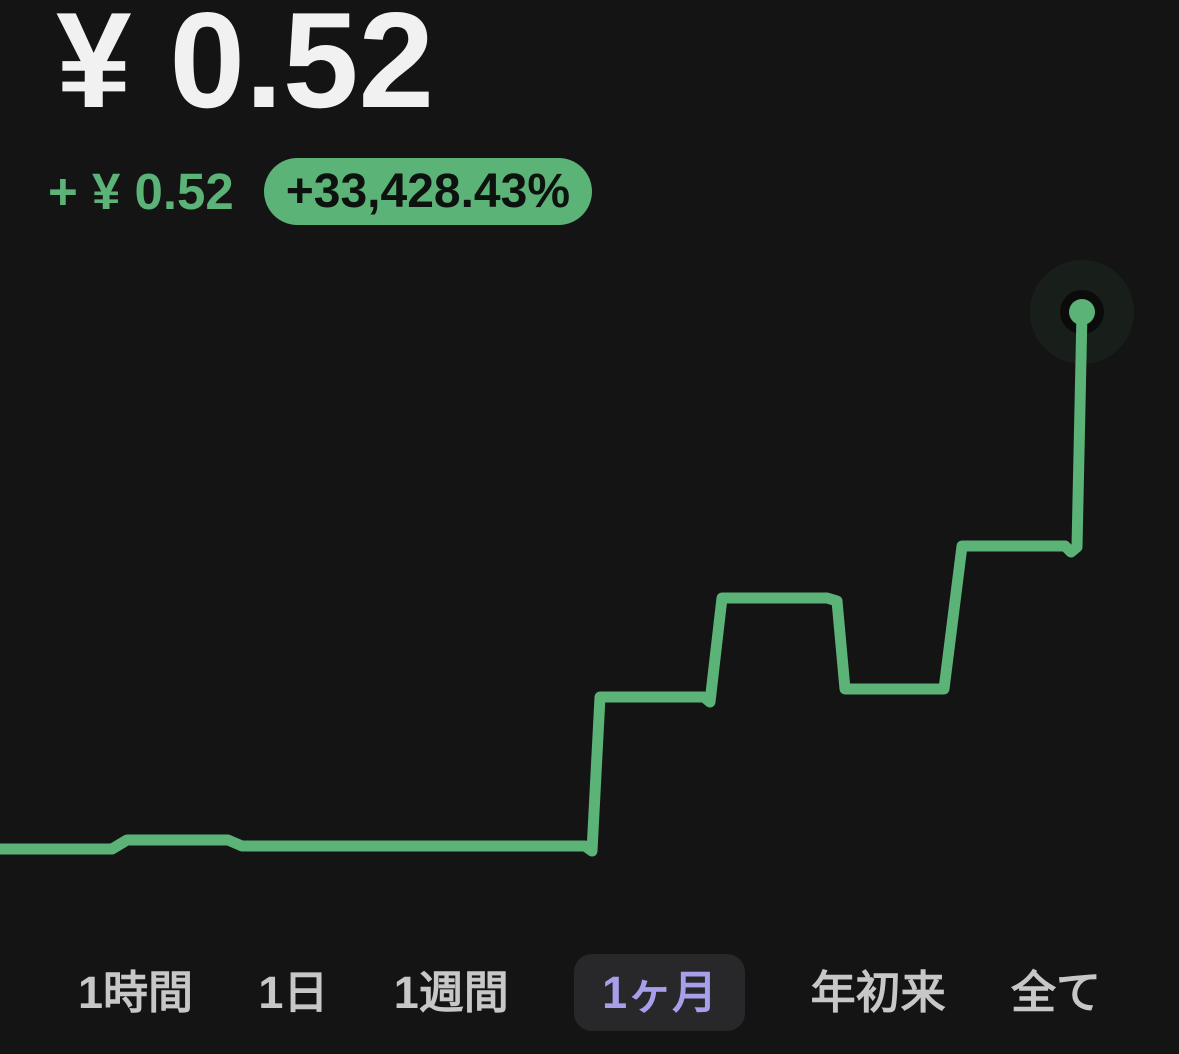  What do you see at coordinates (1055, 992) in the screenshot?
I see `tab-all: 全て` at bounding box center [1055, 992].